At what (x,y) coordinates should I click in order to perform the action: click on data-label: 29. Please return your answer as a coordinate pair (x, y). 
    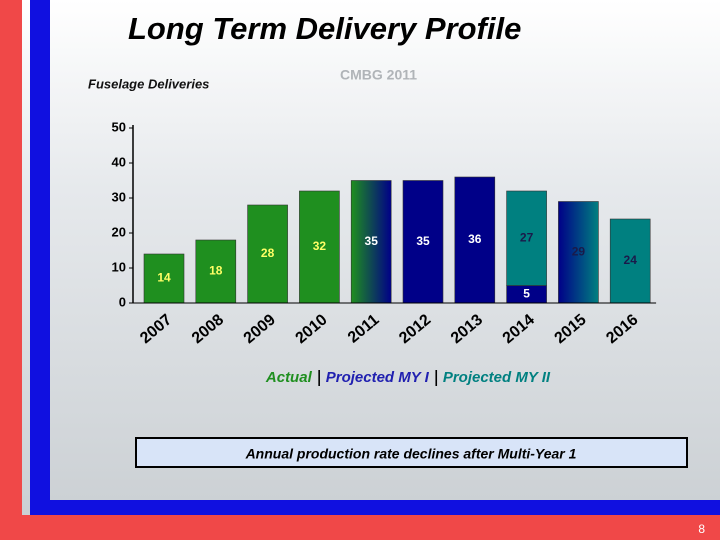
    Looking at the image, I should click on (579, 251).